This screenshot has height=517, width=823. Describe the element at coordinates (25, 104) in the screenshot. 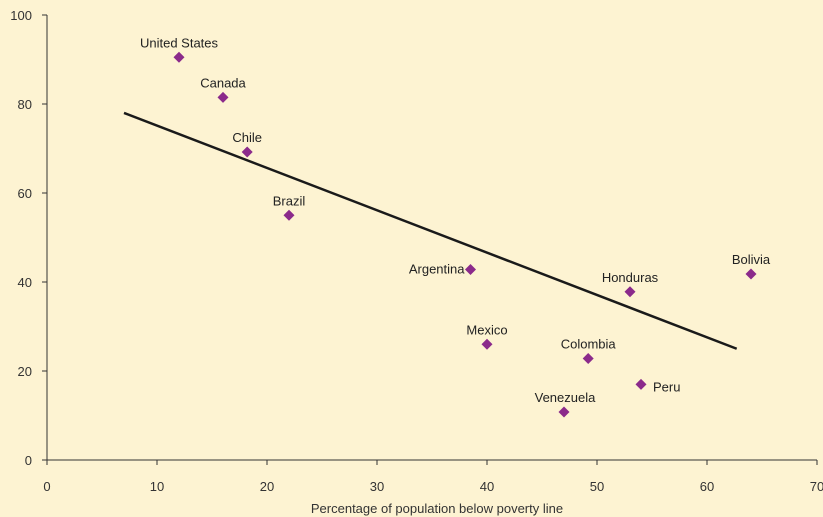

I see `y-tick-label: 80` at that location.